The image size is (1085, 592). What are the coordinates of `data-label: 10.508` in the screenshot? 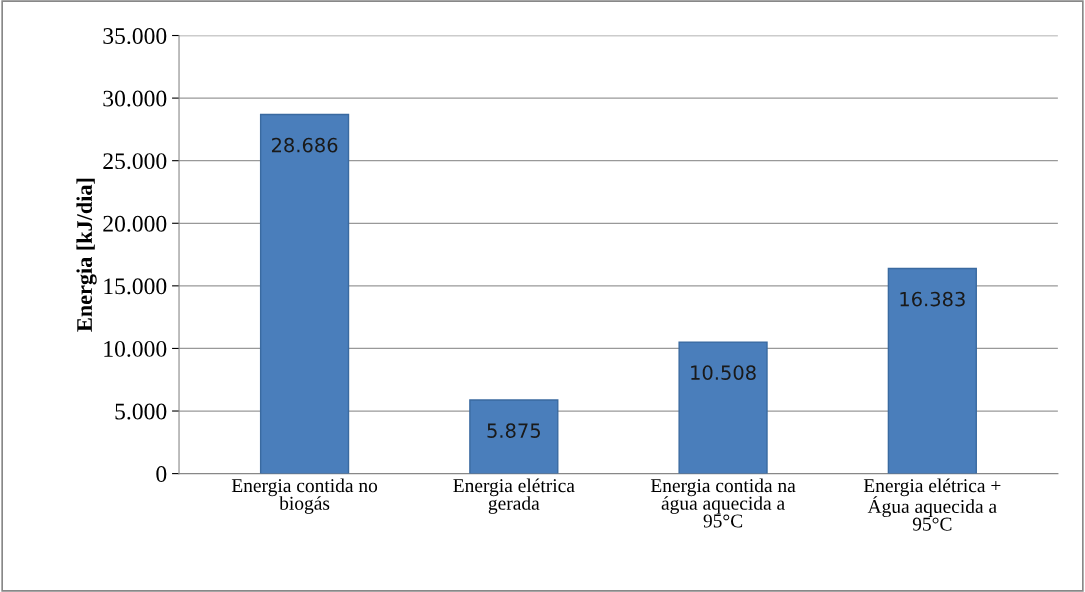 It's located at (723, 372).